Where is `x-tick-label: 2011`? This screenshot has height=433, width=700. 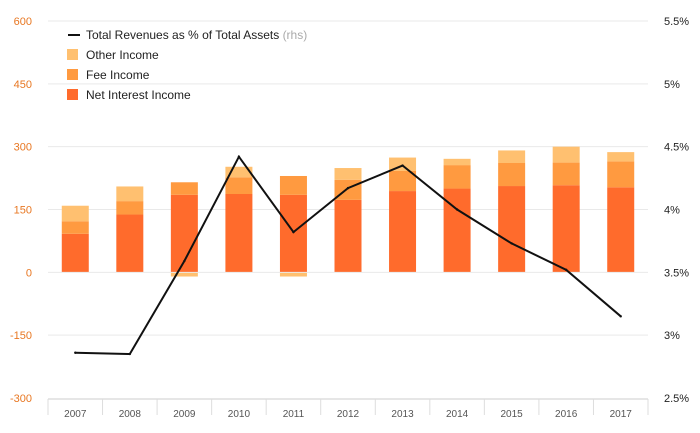
x-tick-label: 2011 is located at coordinates (294, 414).